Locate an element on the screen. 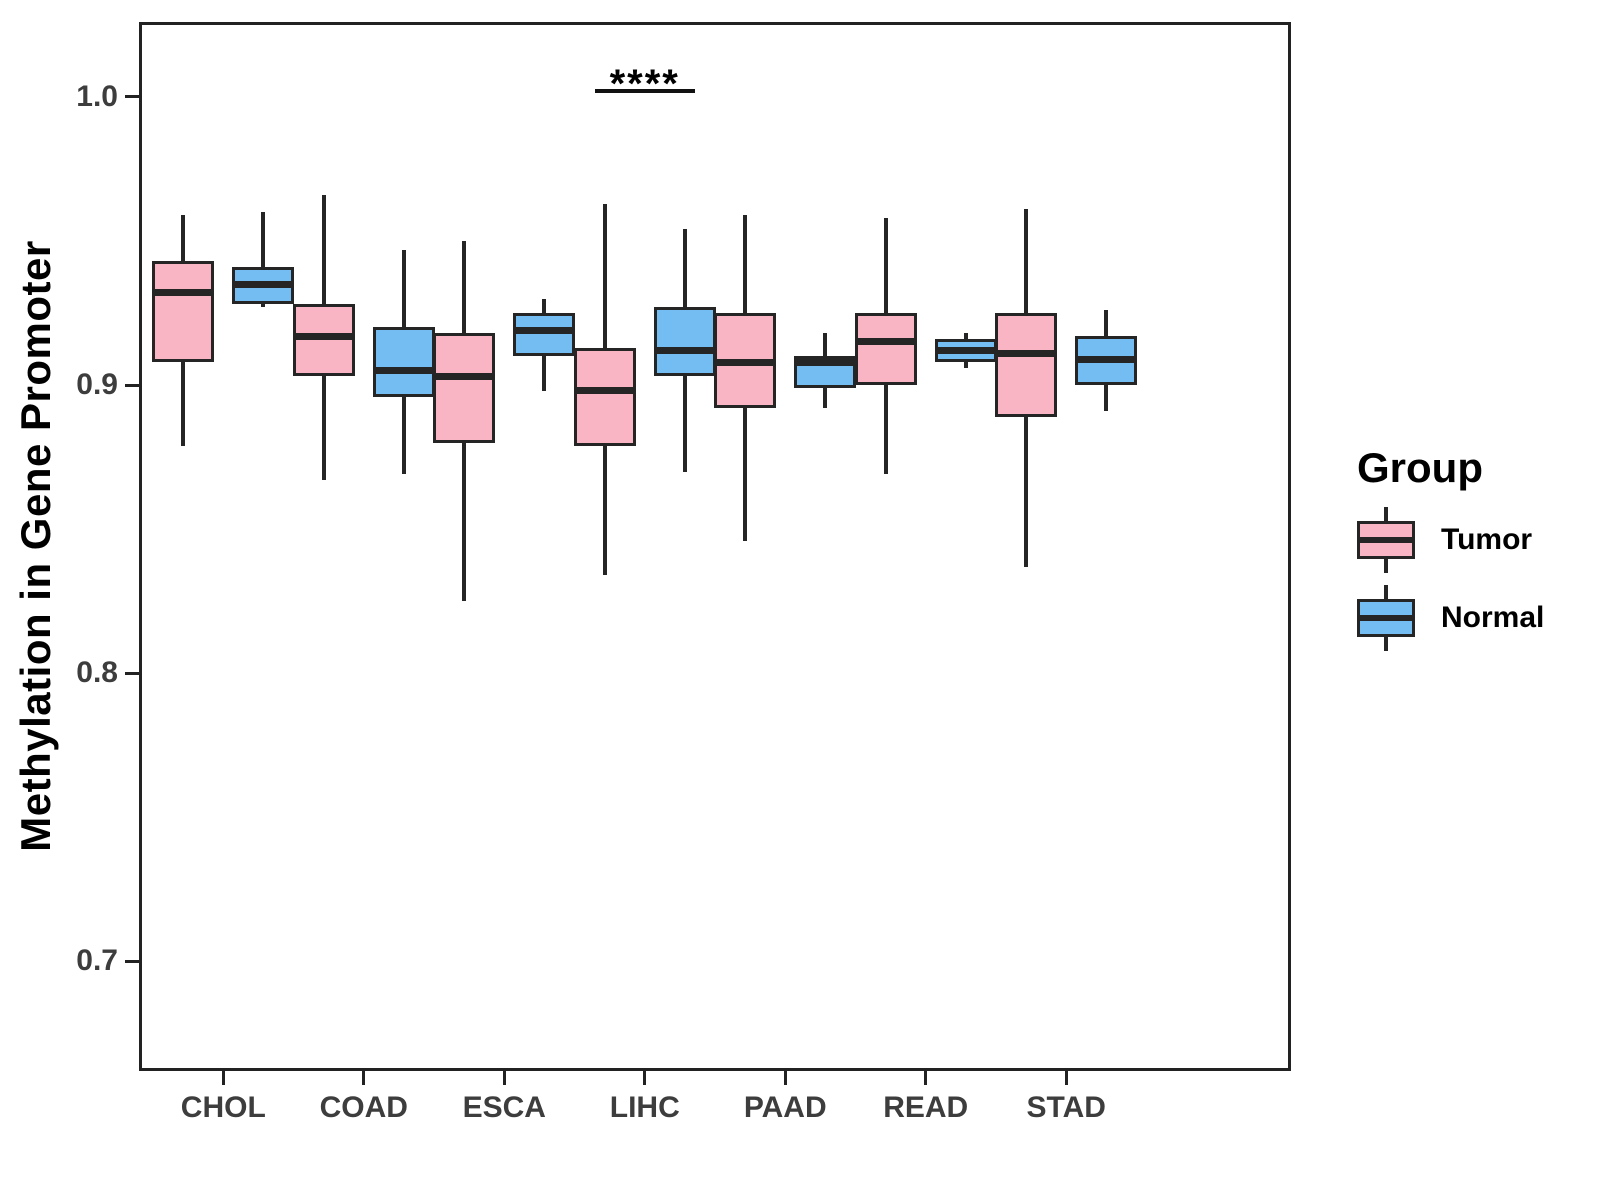 Image resolution: width=1600 pixels, height=1200 pixels. box-tumor-READ is located at coordinates (885, 349).